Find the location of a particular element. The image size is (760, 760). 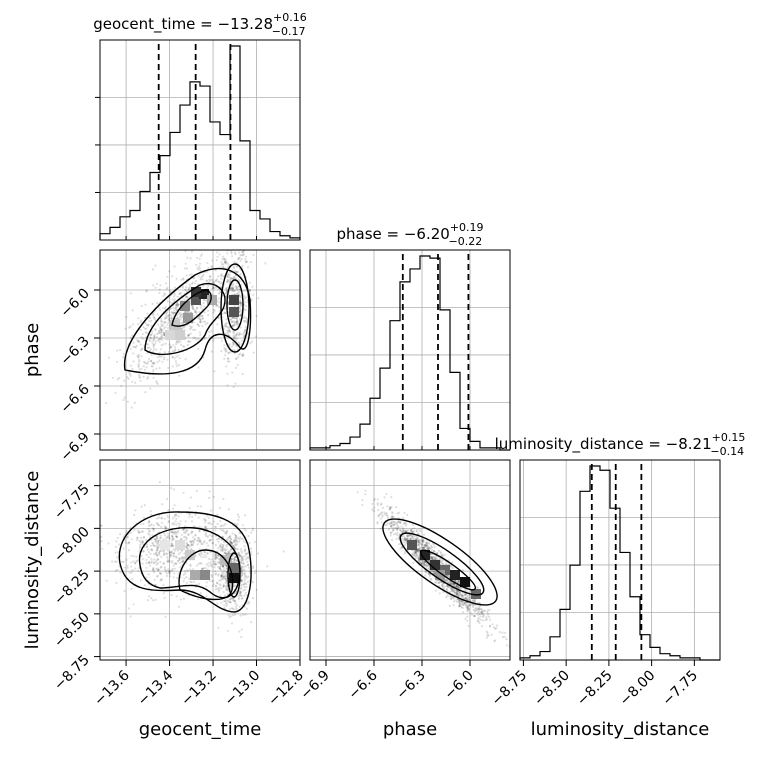

y-tick-label: −6.3 is located at coordinates (74, 351).